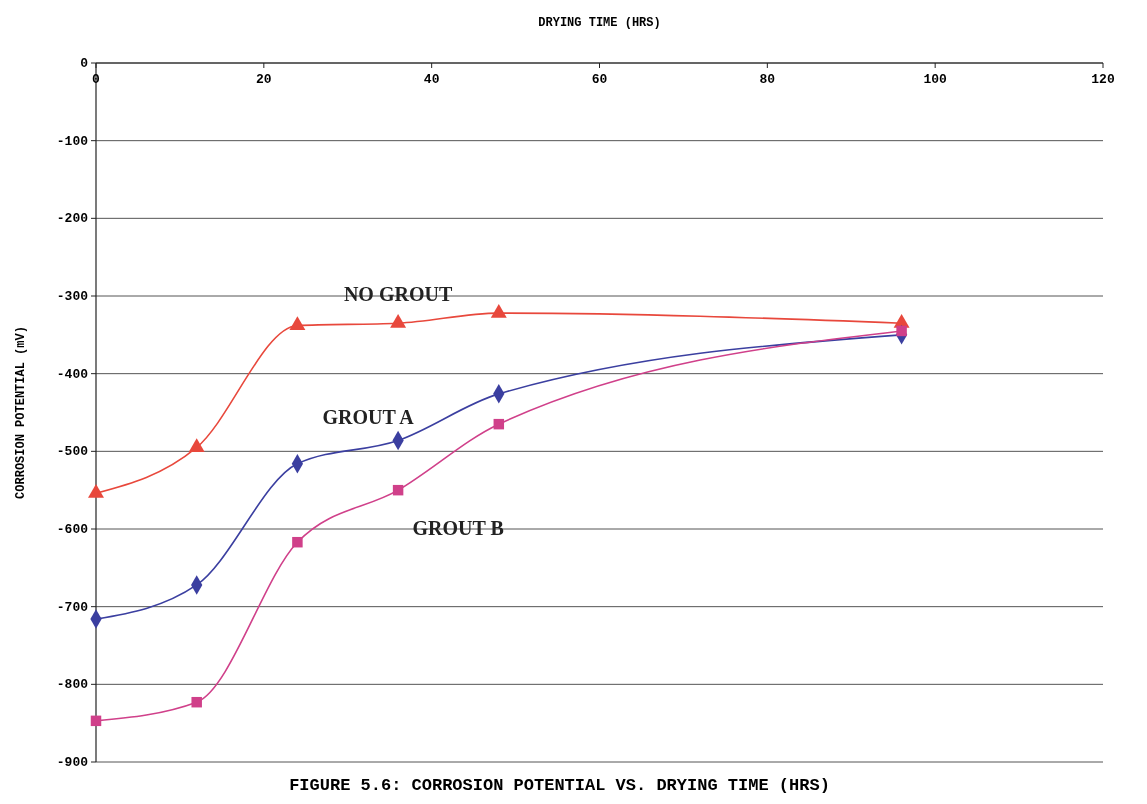 The image size is (1147, 804). I want to click on x-tick-label: 60, so click(599, 79).